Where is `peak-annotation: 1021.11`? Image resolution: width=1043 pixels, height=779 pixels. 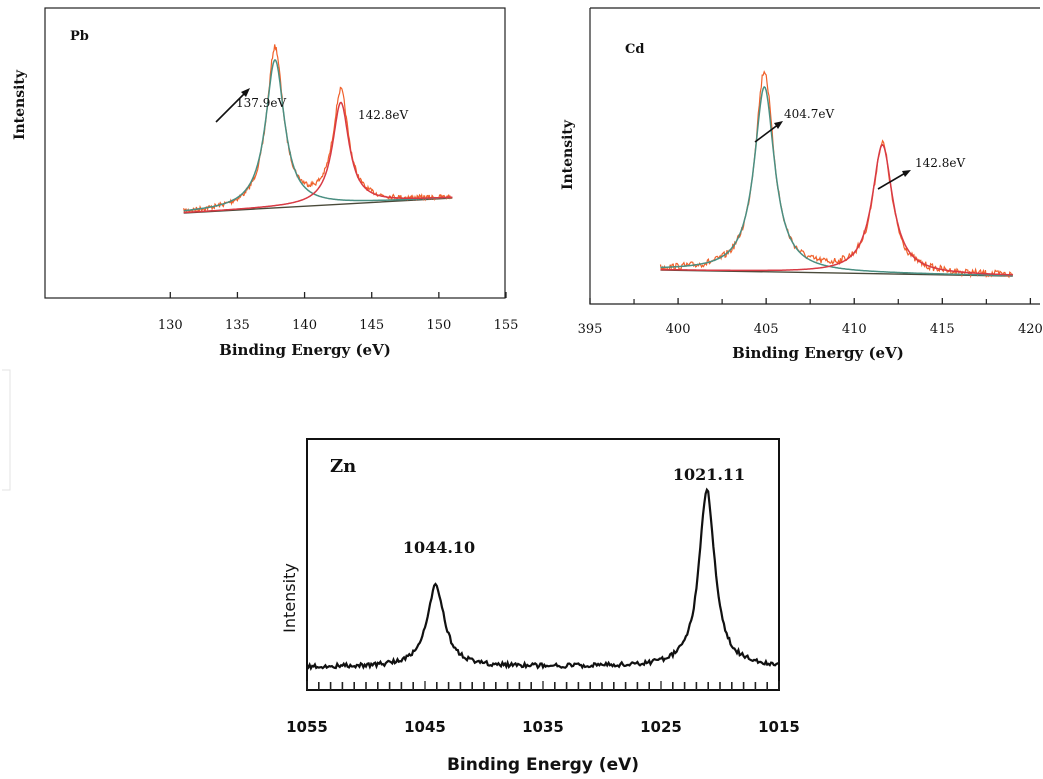
peak-annotation: 1021.11 is located at coordinates (709, 474).